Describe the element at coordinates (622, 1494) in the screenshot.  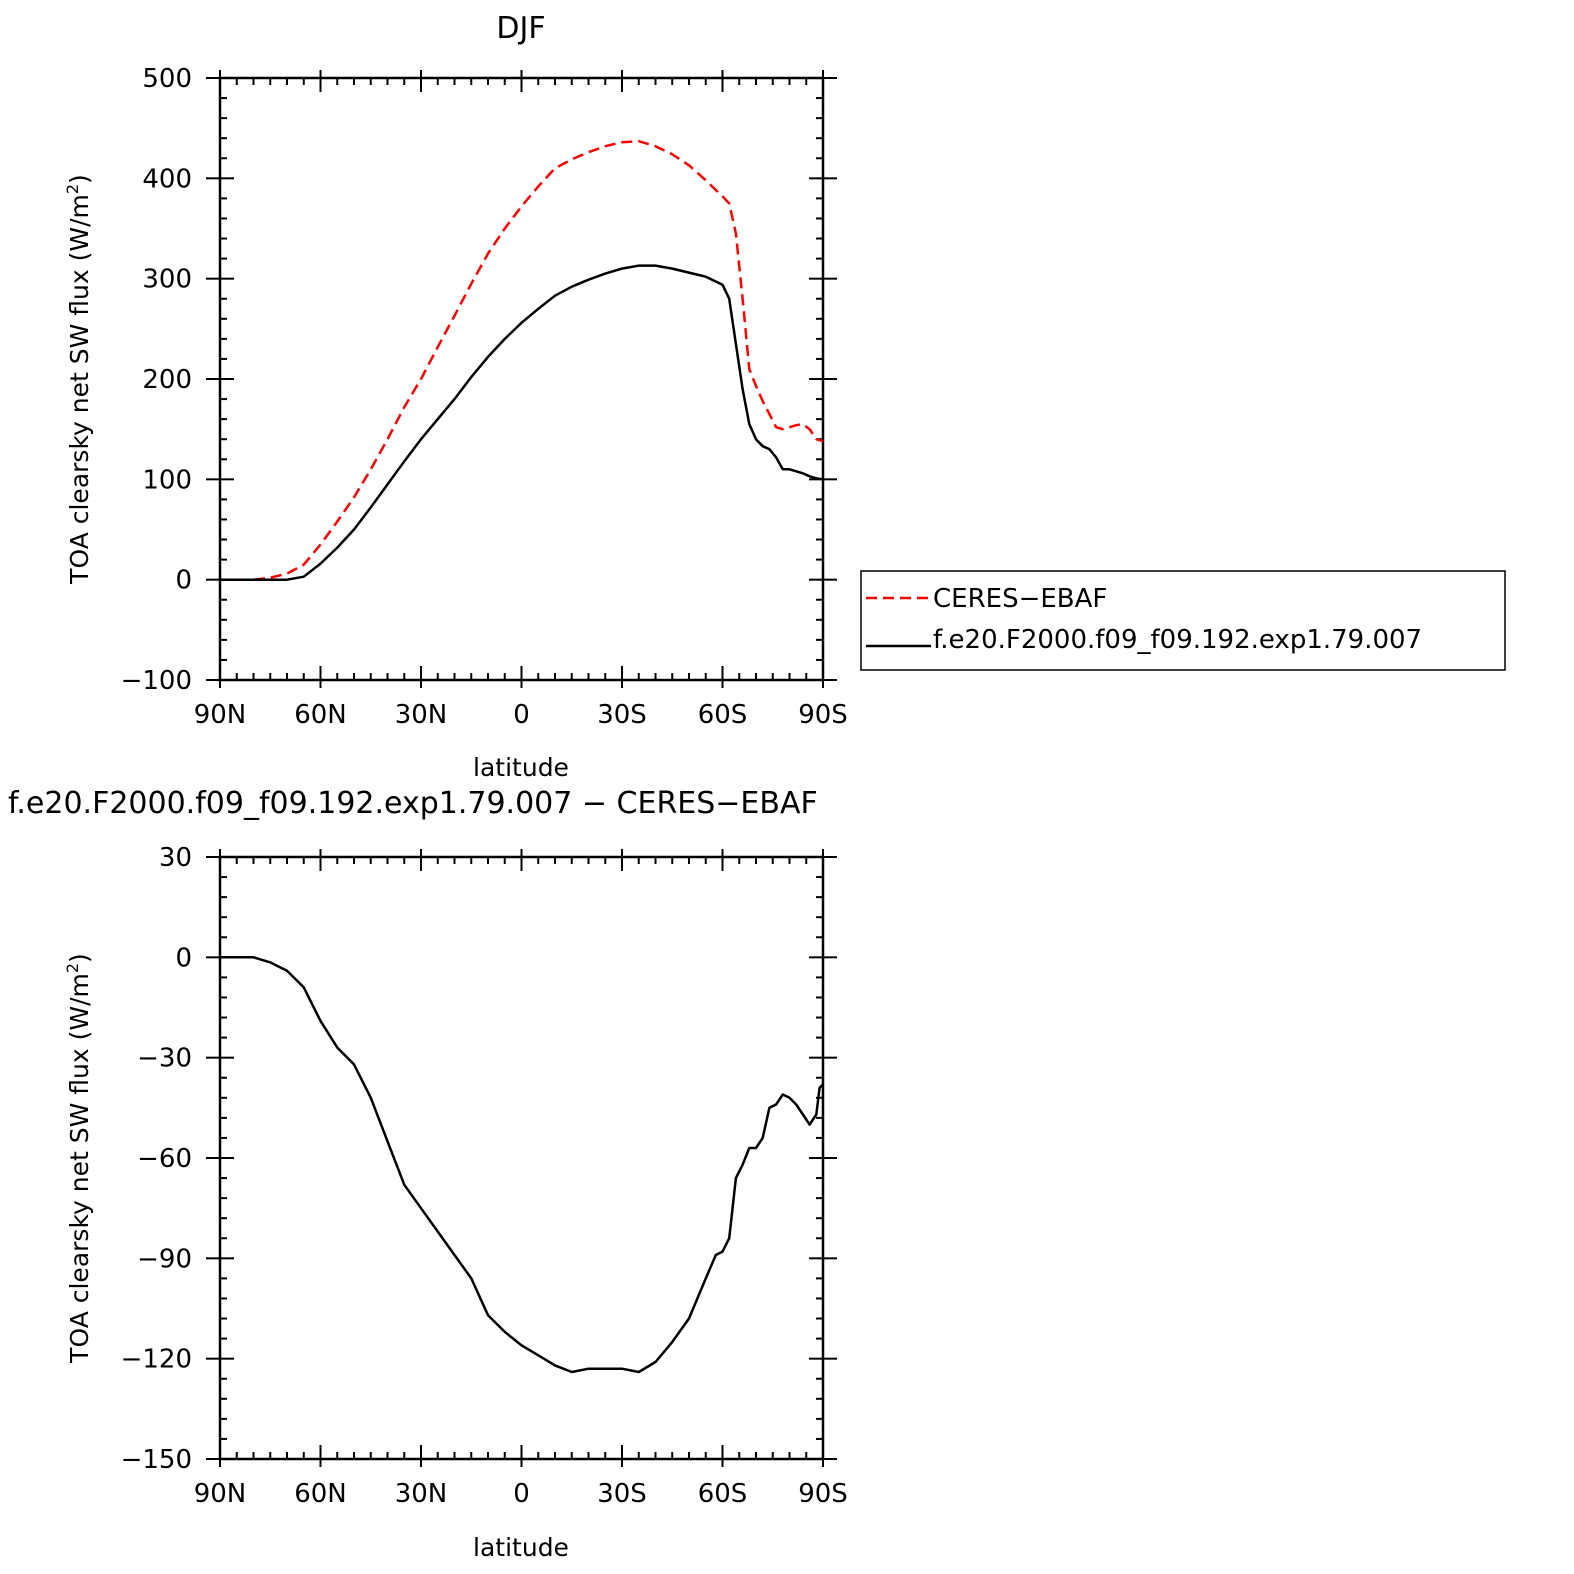
I see `bottom-x-tick-label: 30S` at that location.